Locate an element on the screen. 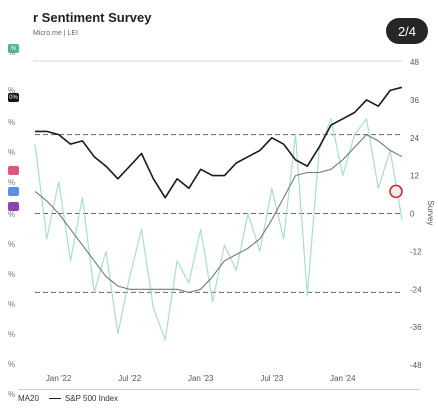 The height and width of the screenshot is (411, 438). x-tick-label: Jan '22 is located at coordinates (59, 378).